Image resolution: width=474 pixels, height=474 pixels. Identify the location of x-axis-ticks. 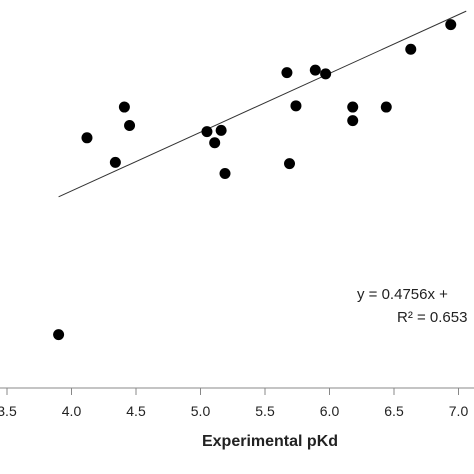
(232, 391).